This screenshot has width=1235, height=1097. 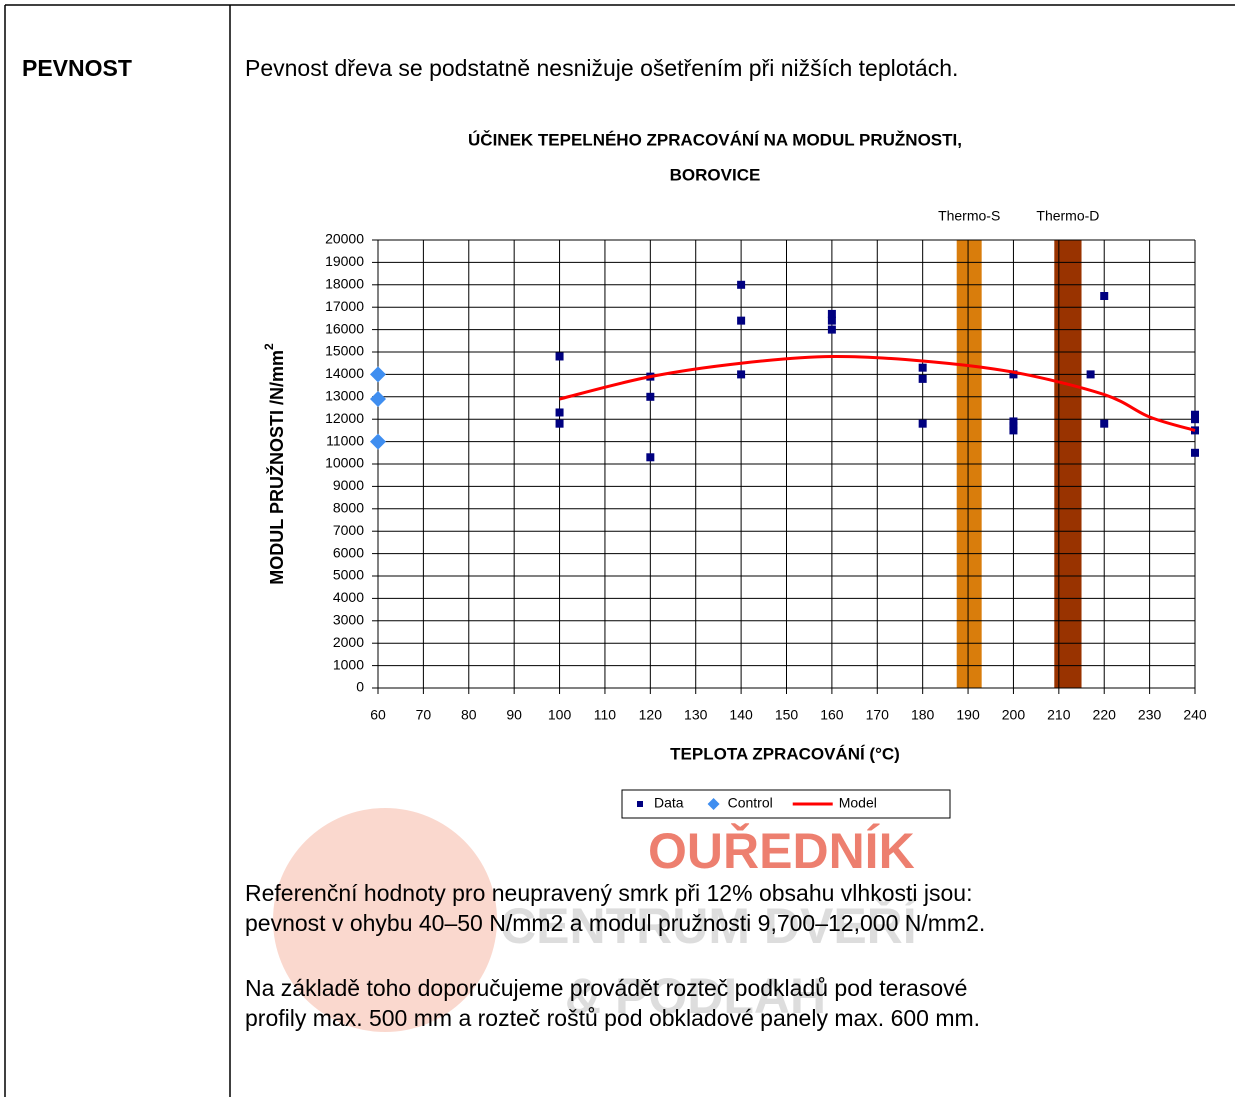 I want to click on legend-label: Model, so click(x=858, y=803).